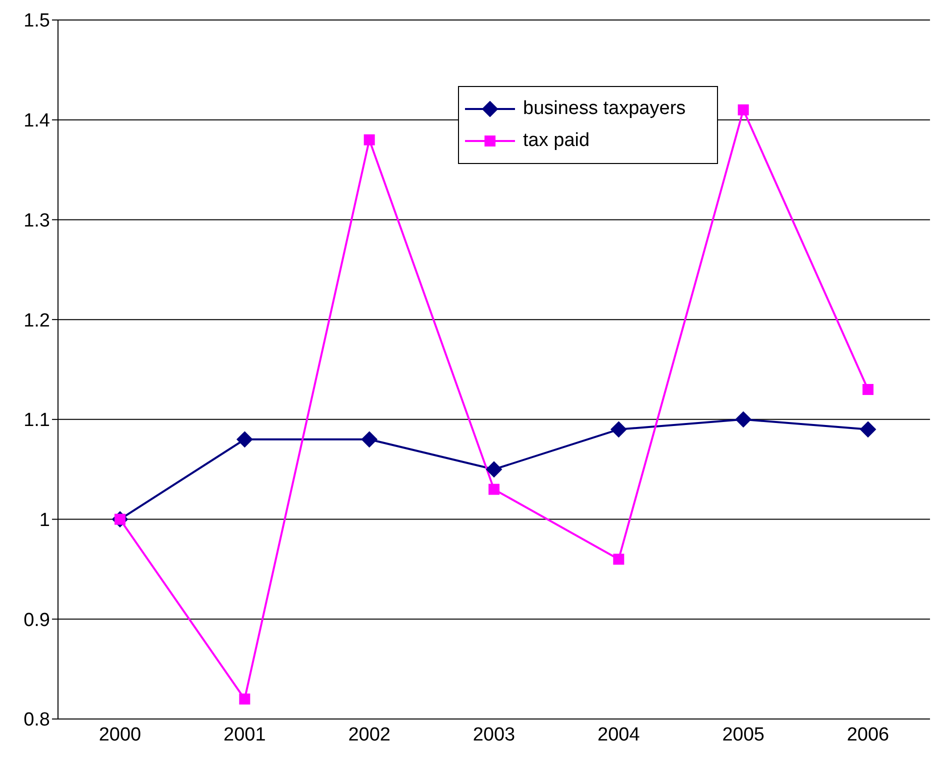 The image size is (931, 771). What do you see at coordinates (556, 141) in the screenshot?
I see `legend-label: tax paid` at bounding box center [556, 141].